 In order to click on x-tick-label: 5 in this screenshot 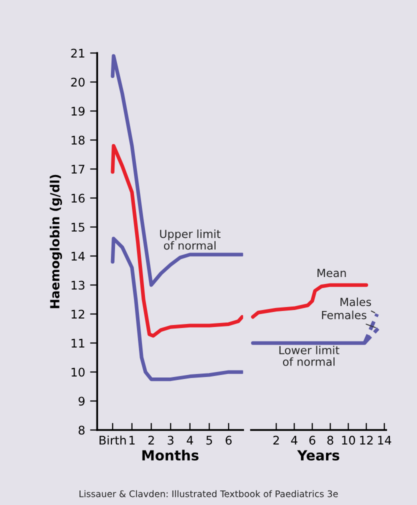, I will do `click(209, 440)`.